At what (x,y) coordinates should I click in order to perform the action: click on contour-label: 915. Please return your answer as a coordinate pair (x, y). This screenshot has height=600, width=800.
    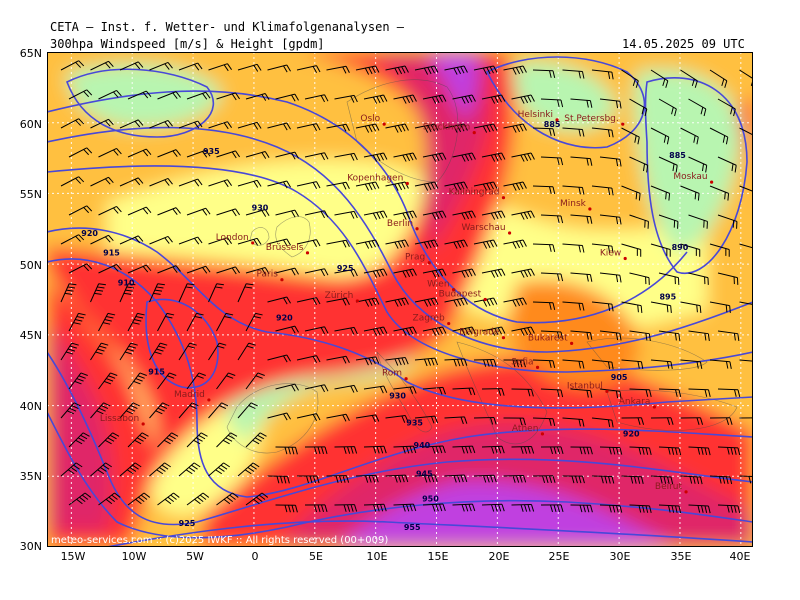
    Looking at the image, I should click on (111, 253).